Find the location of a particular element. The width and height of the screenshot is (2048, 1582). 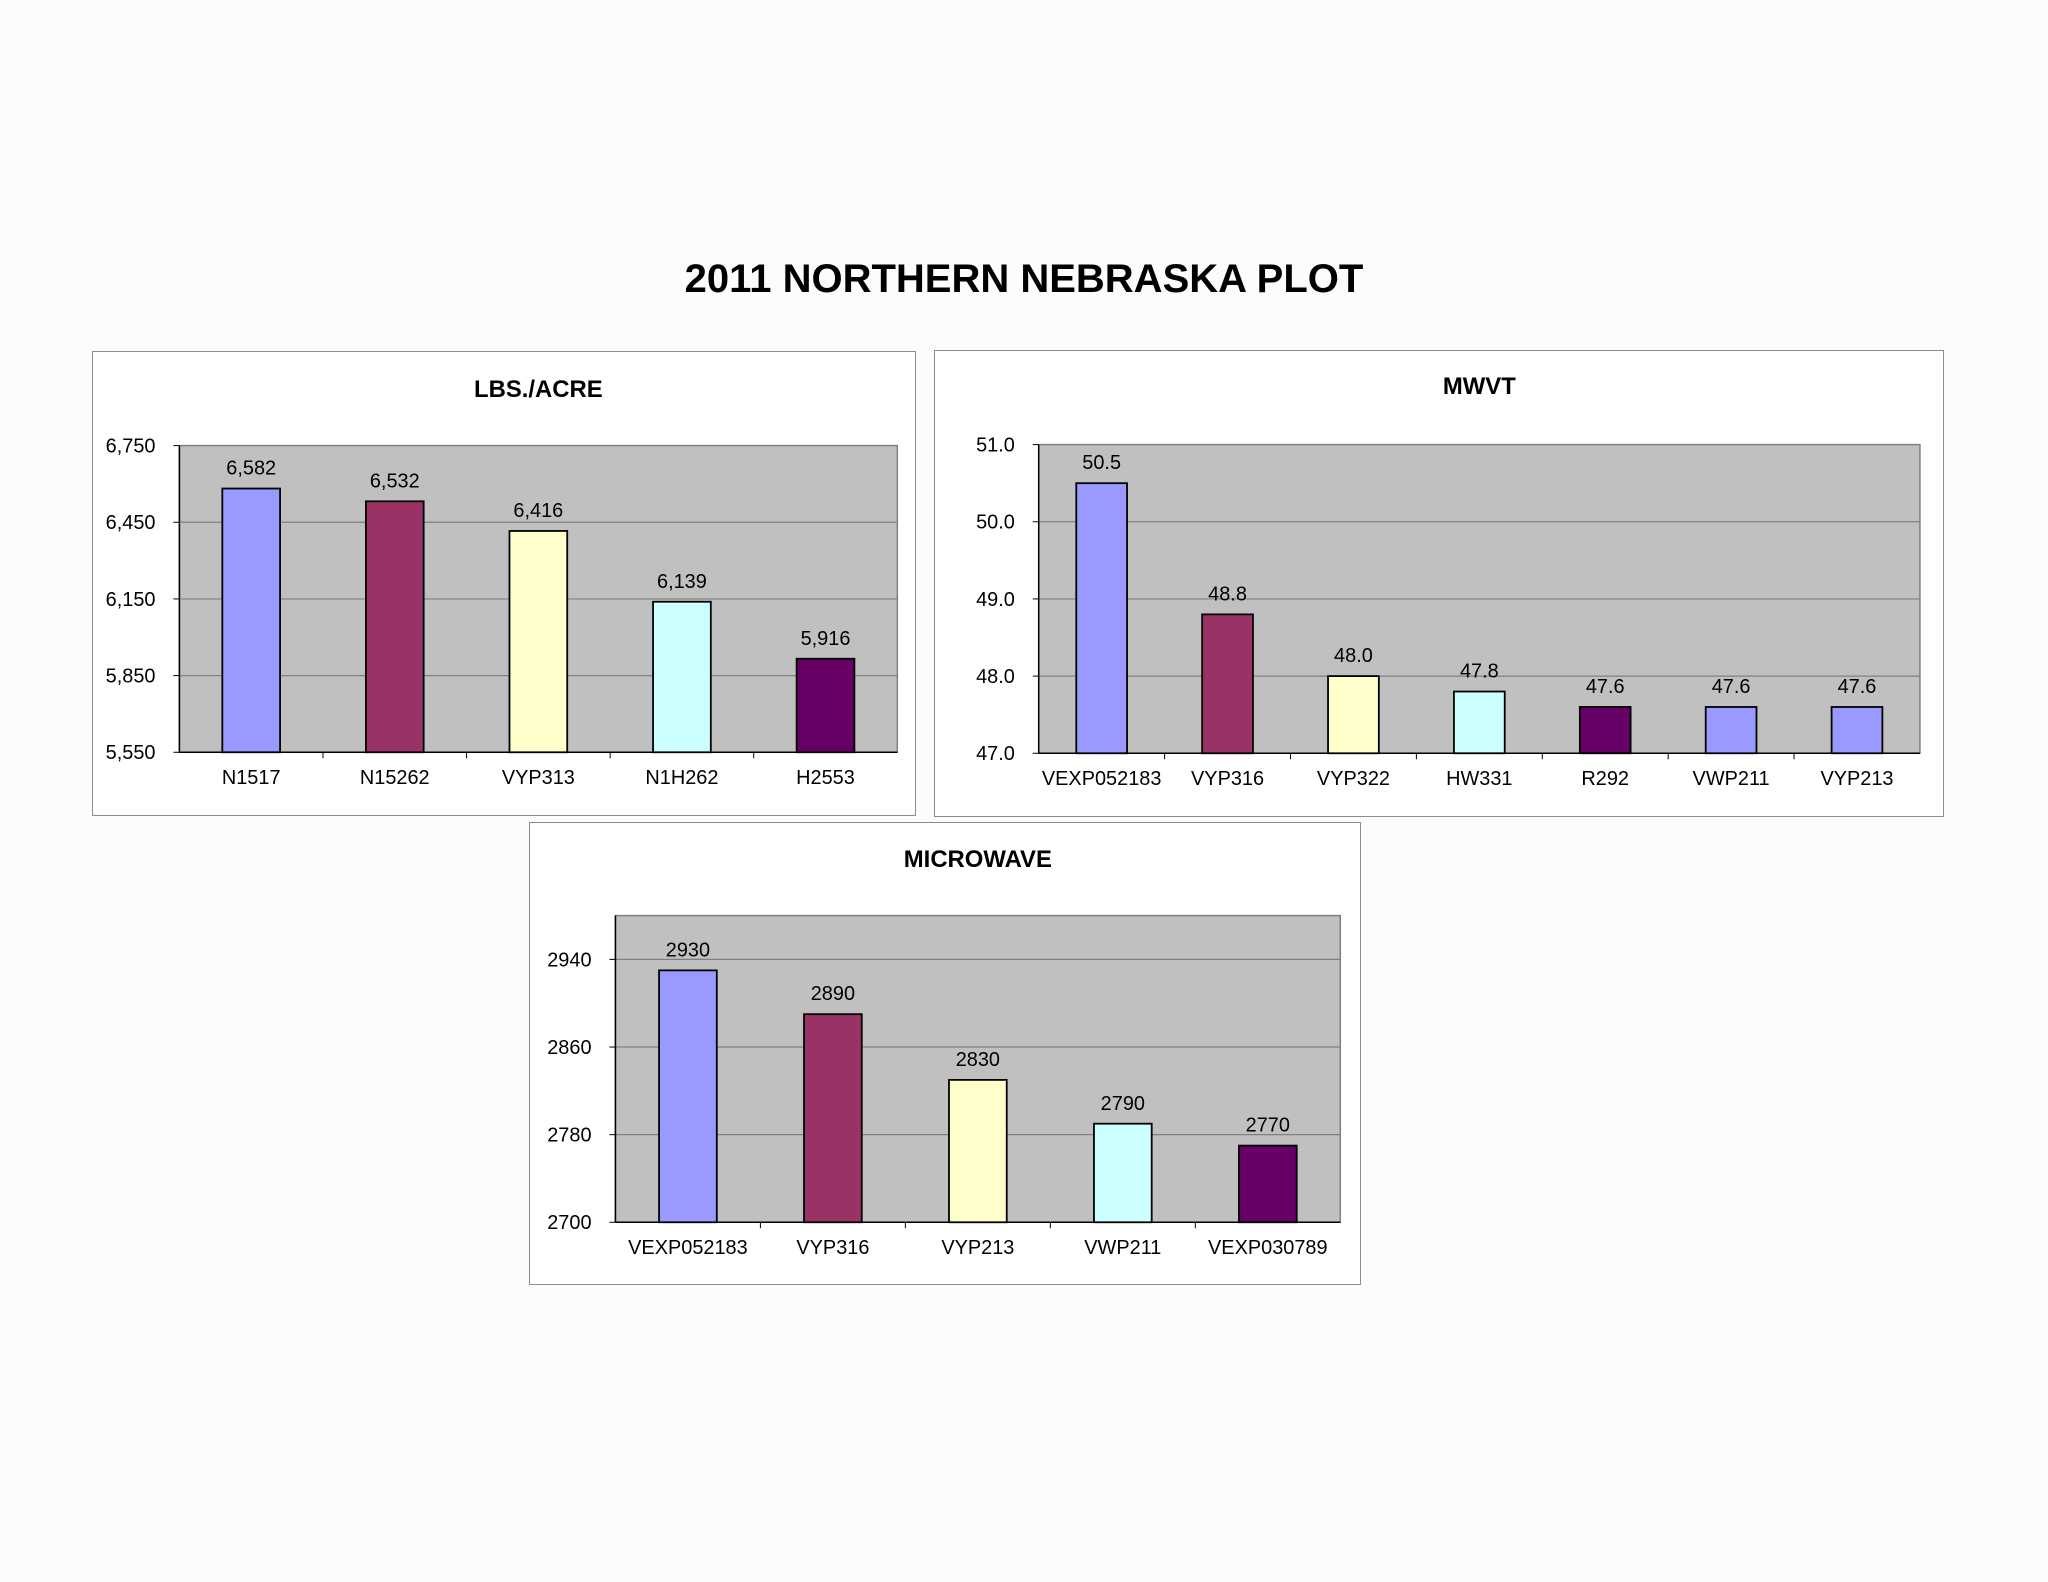

y-tick-label: 5,850 is located at coordinates (131, 677).